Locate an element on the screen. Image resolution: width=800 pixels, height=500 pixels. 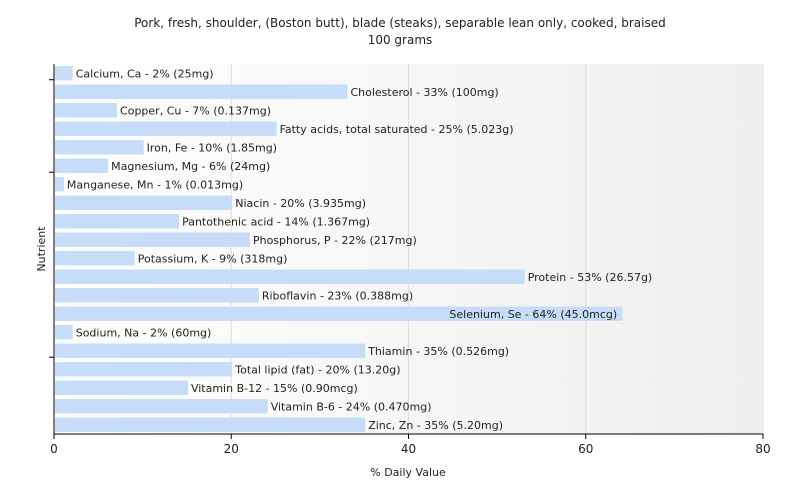
bar-label: Manganese, Mn - 1% (0.013mg) is located at coordinates (155, 184).